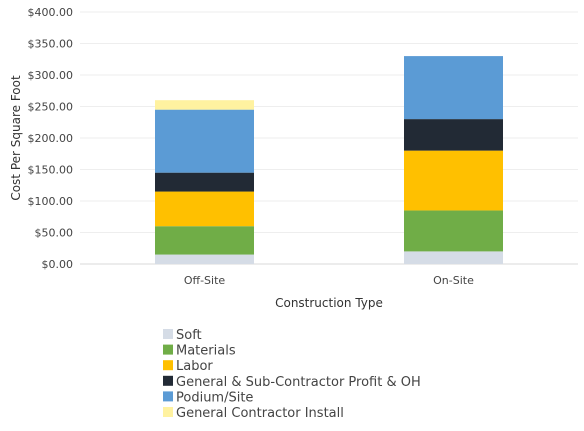  What do you see at coordinates (54, 233) in the screenshot?
I see `y-tick-label: $50.00` at bounding box center [54, 233].